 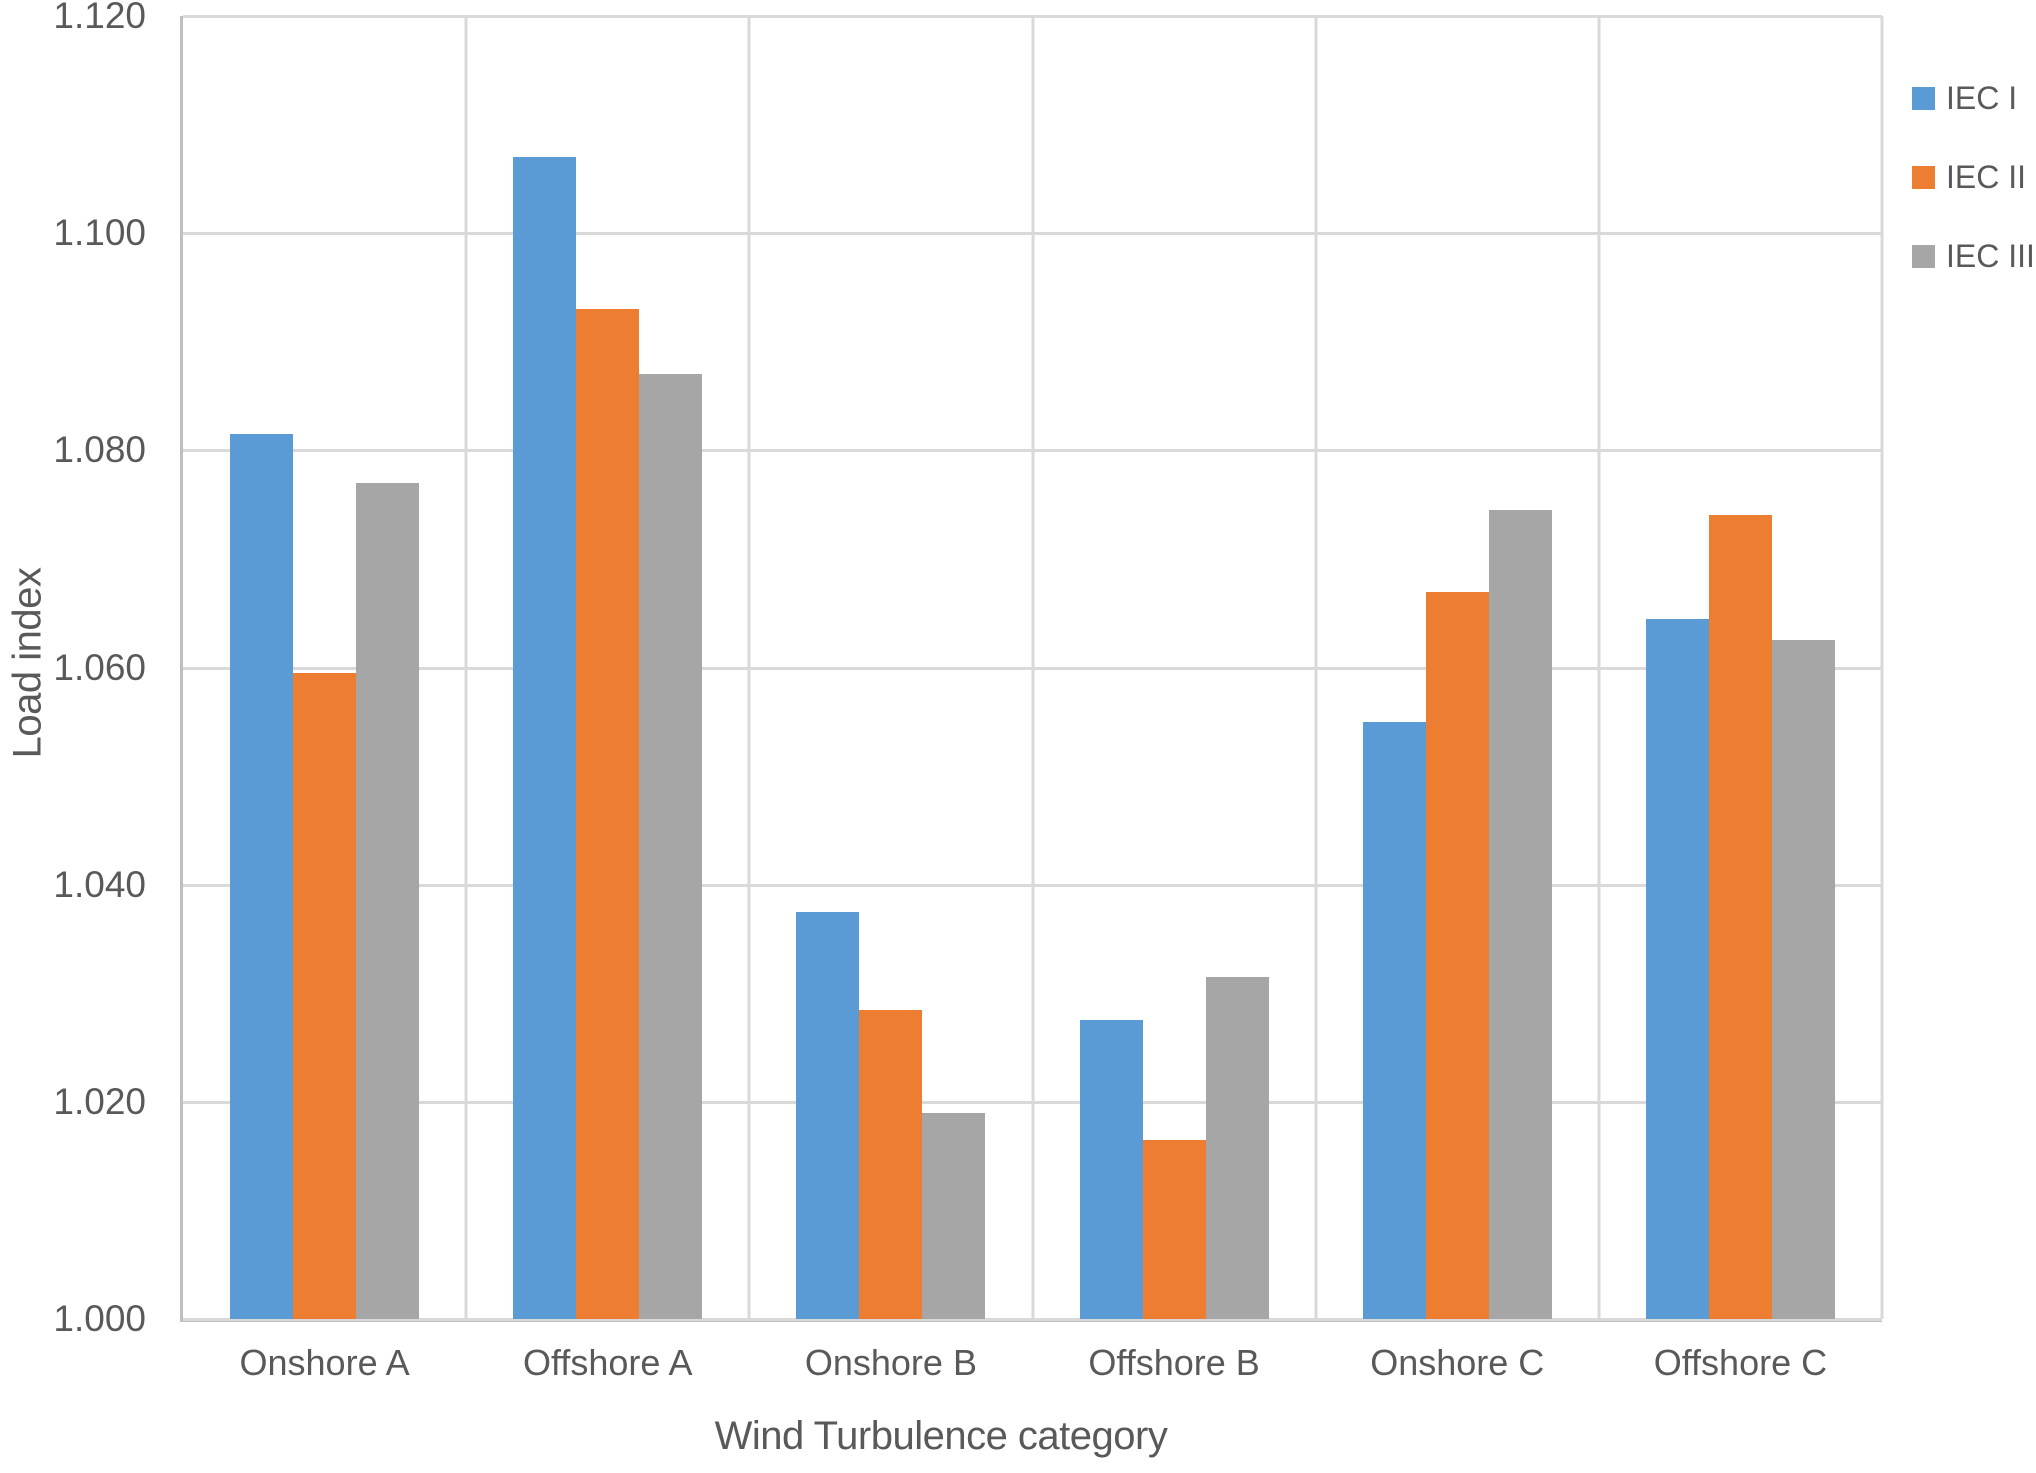 What do you see at coordinates (1520, 914) in the screenshot?
I see `bar-iec-iii-onshore-c` at bounding box center [1520, 914].